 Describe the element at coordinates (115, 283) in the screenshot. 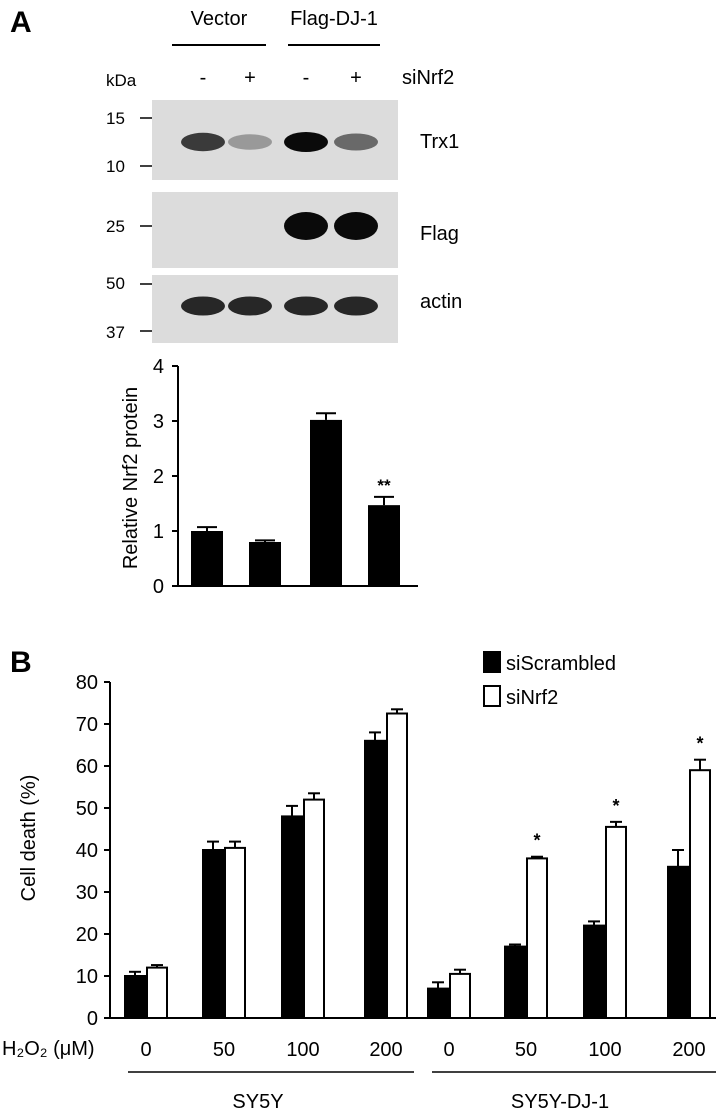

I see `marker-50: 50` at that location.